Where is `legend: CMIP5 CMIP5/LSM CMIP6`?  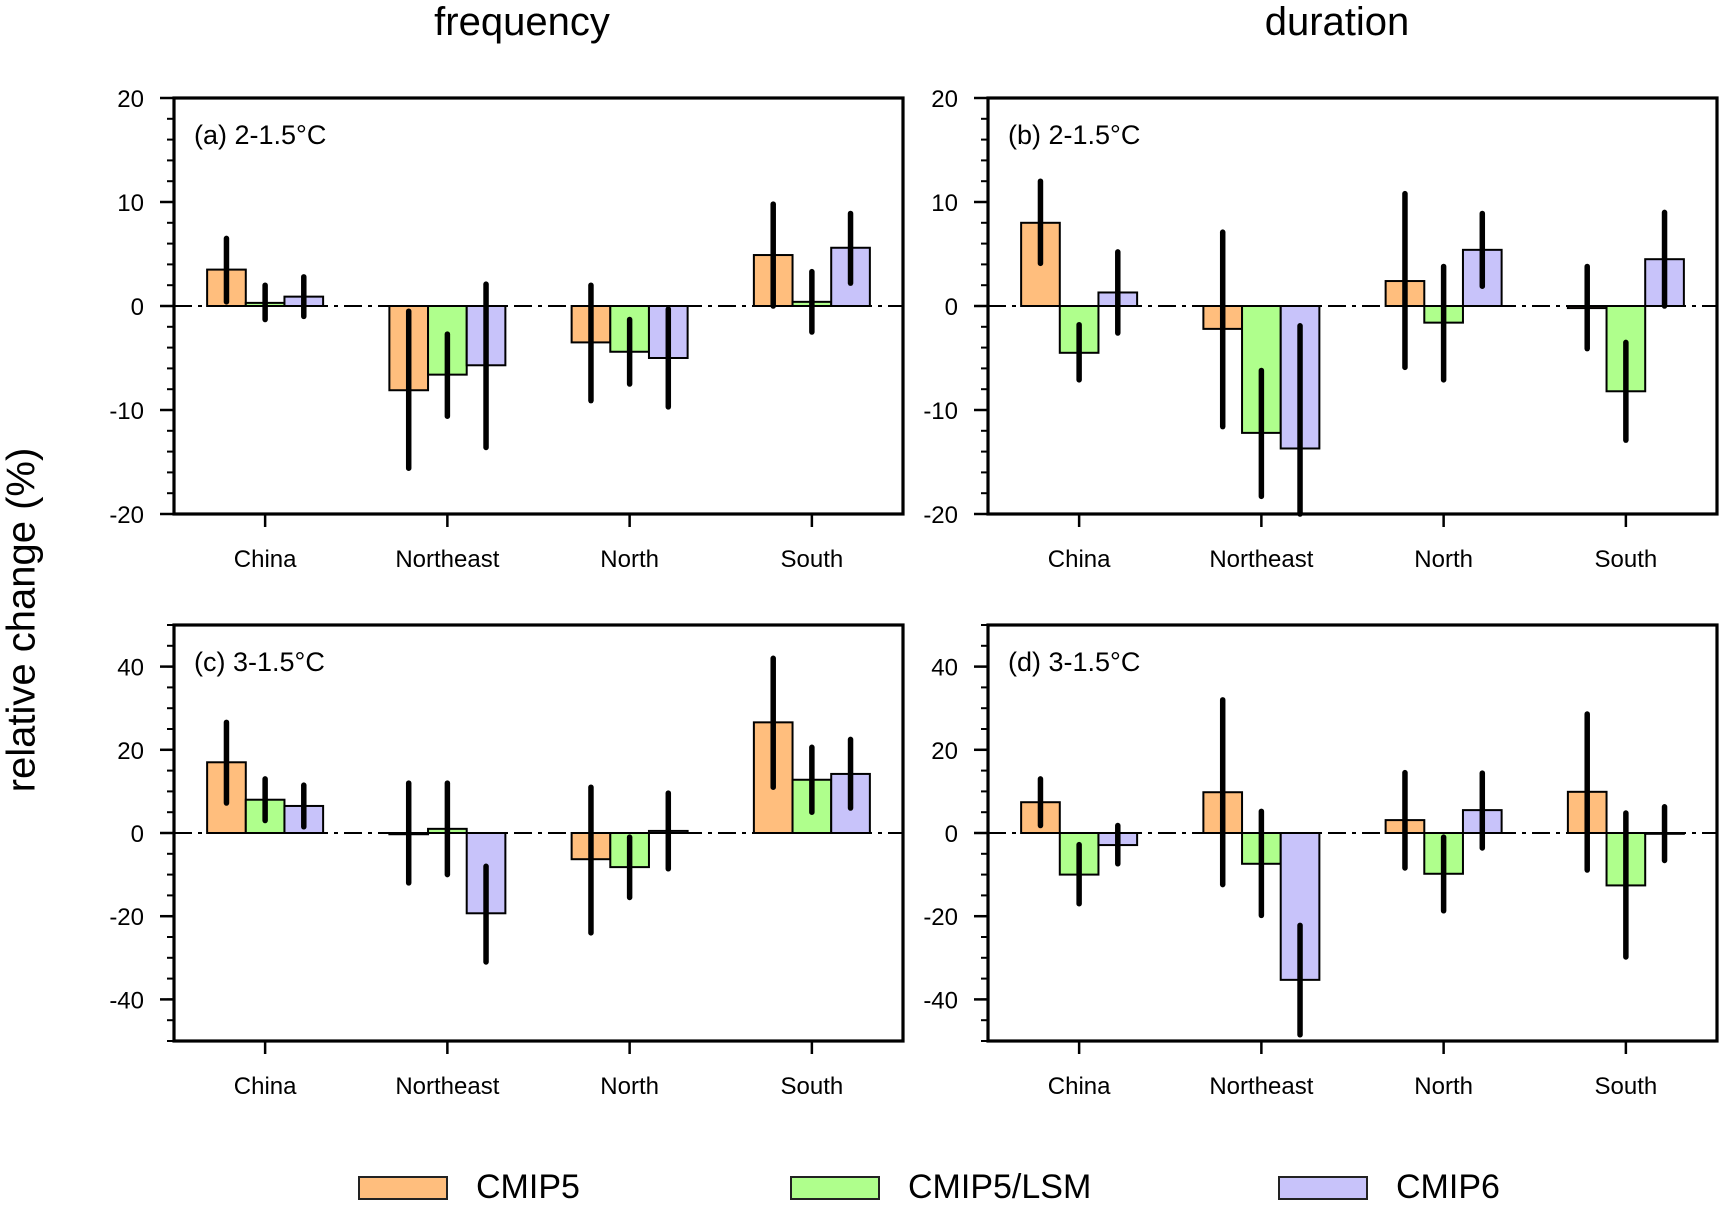 legend: CMIP5 CMIP5/LSM CMIP6 is located at coordinates (862, 1187).